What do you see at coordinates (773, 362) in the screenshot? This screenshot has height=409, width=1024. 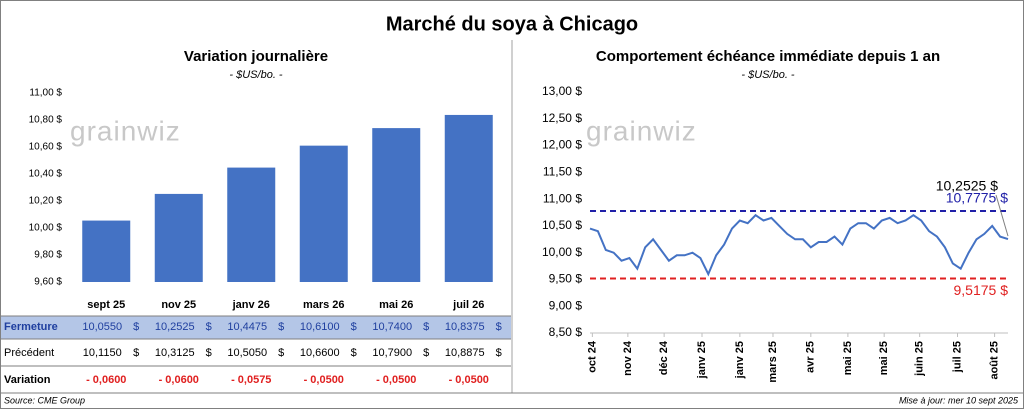 I see `x-tick-label: mars 25` at bounding box center [773, 362].